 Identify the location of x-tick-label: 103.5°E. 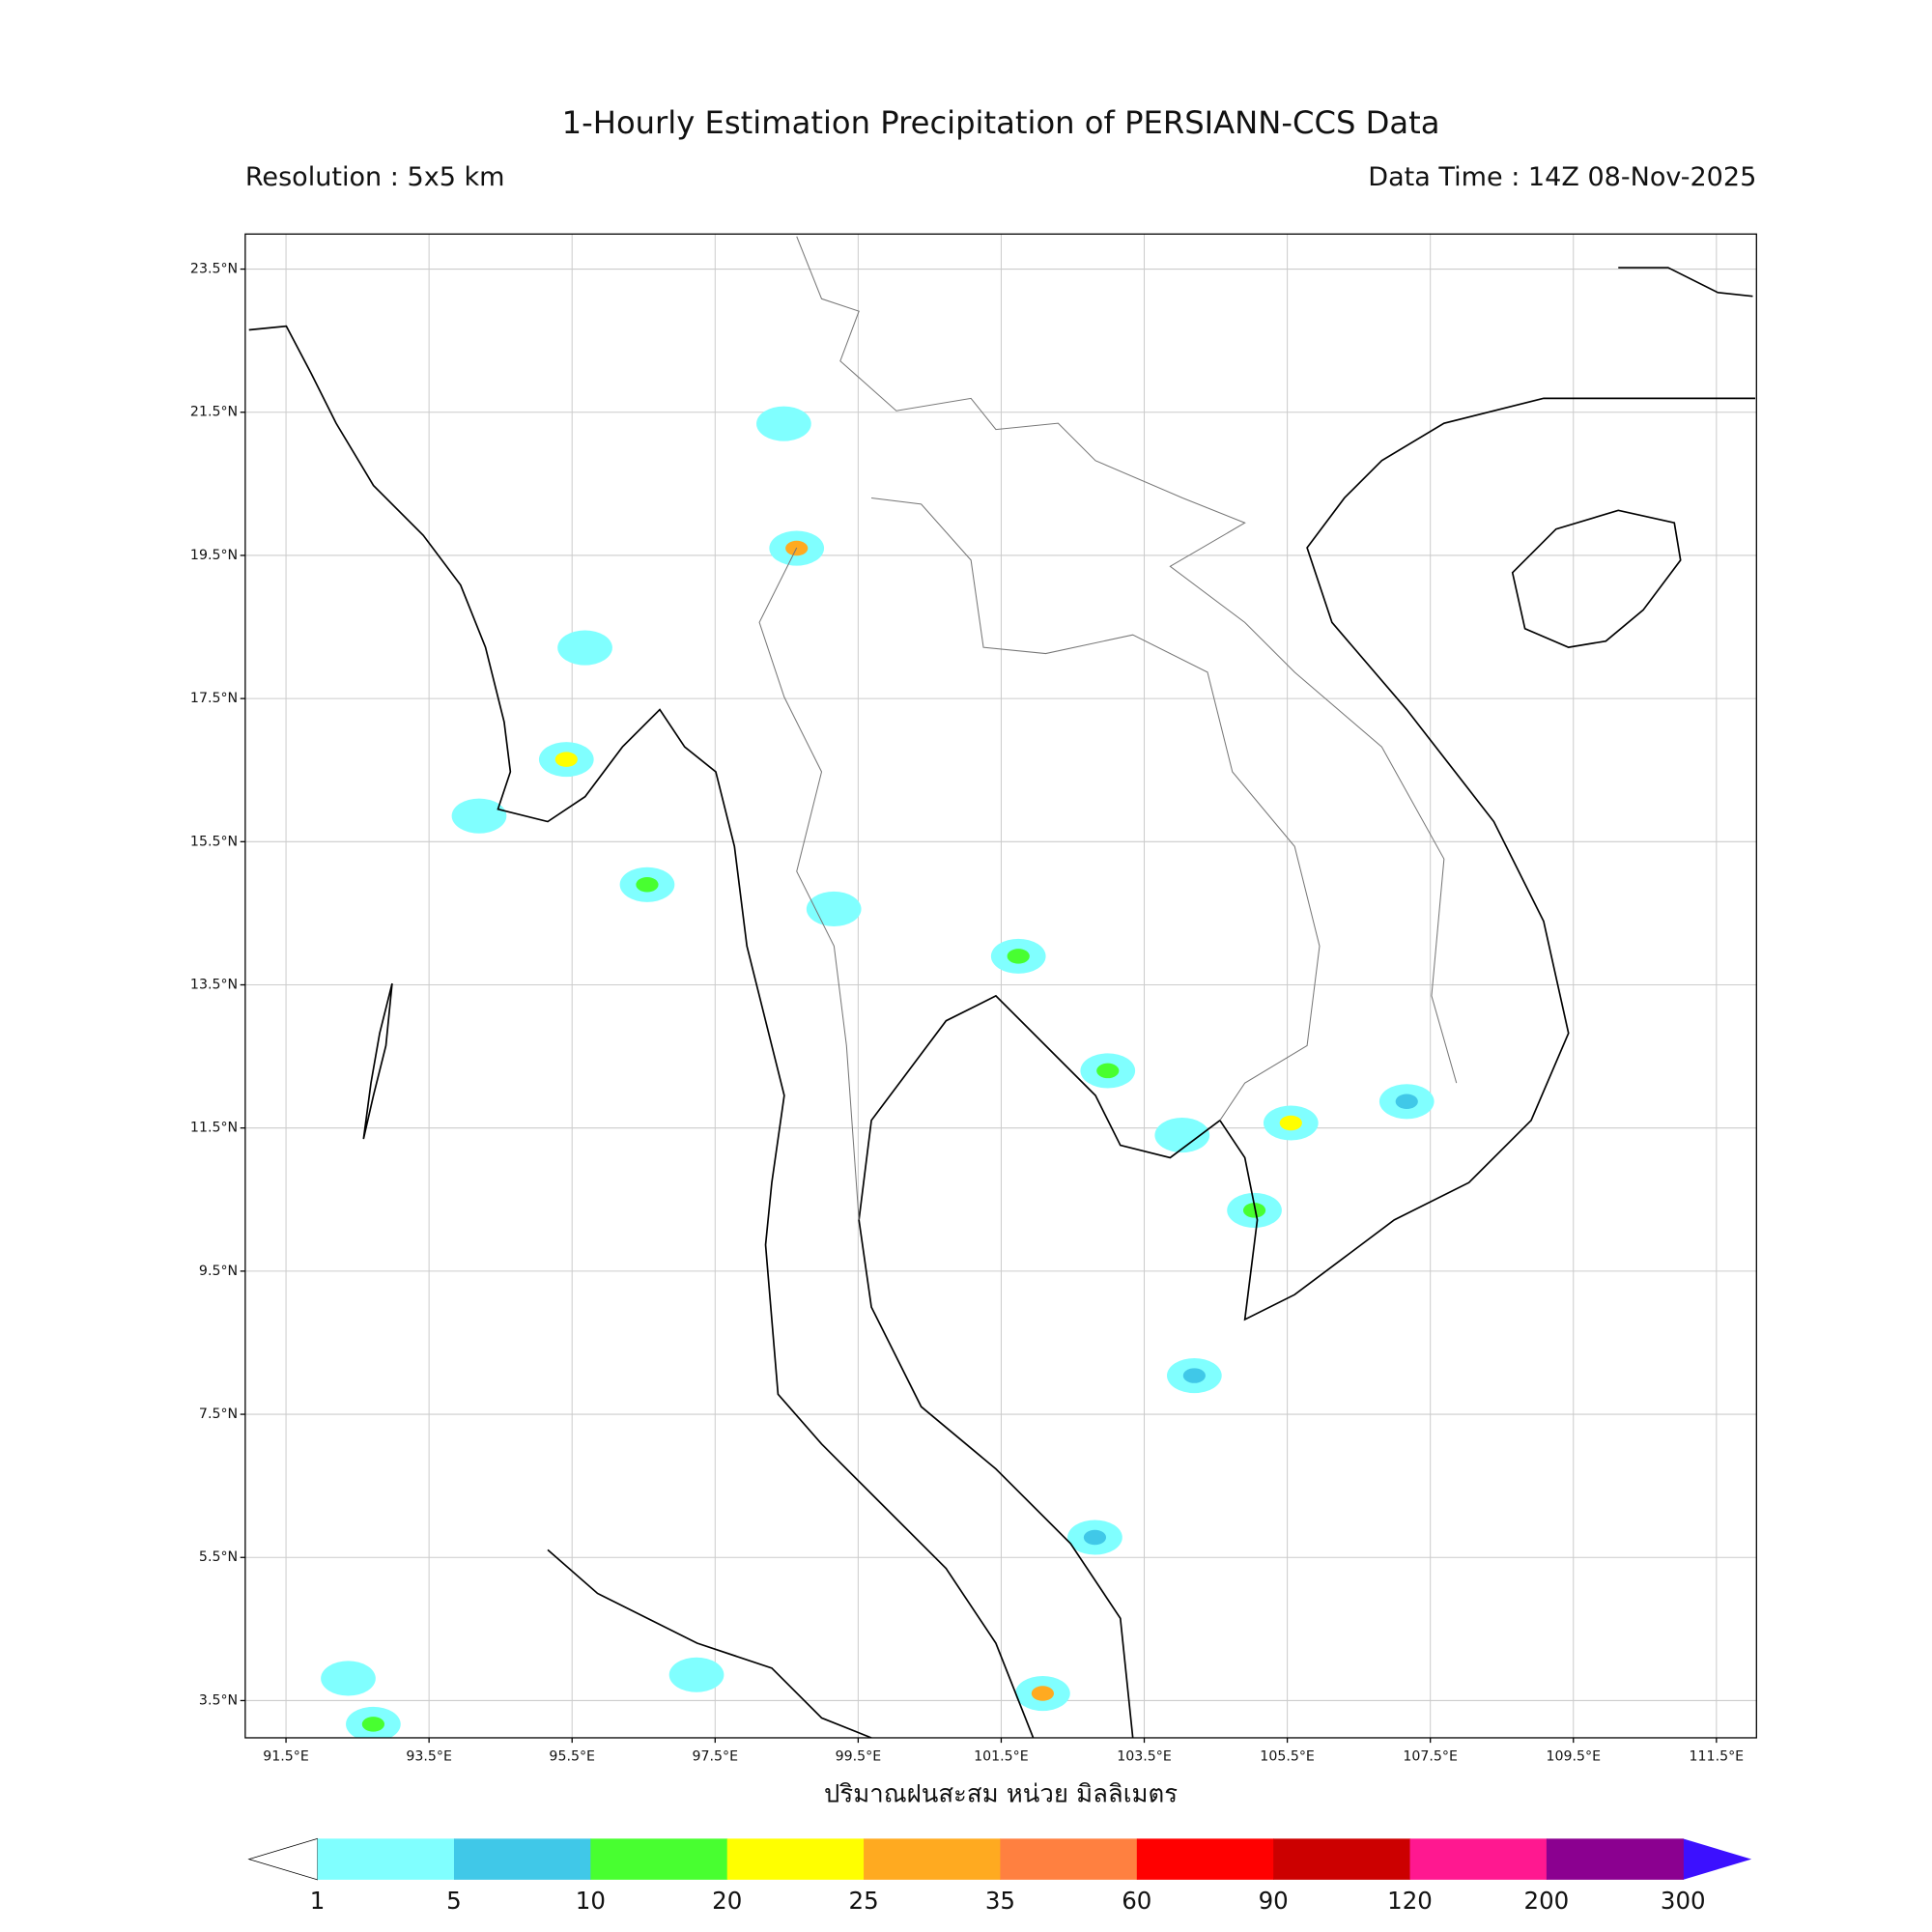
(1144, 1756).